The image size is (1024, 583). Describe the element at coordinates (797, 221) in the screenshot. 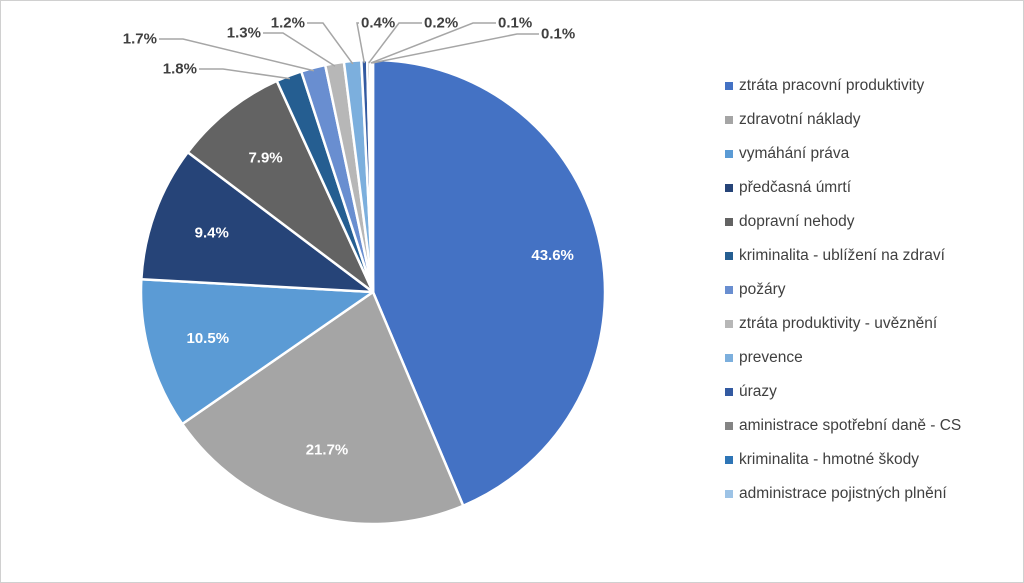

I see `legend-label: dopravní nehody` at that location.